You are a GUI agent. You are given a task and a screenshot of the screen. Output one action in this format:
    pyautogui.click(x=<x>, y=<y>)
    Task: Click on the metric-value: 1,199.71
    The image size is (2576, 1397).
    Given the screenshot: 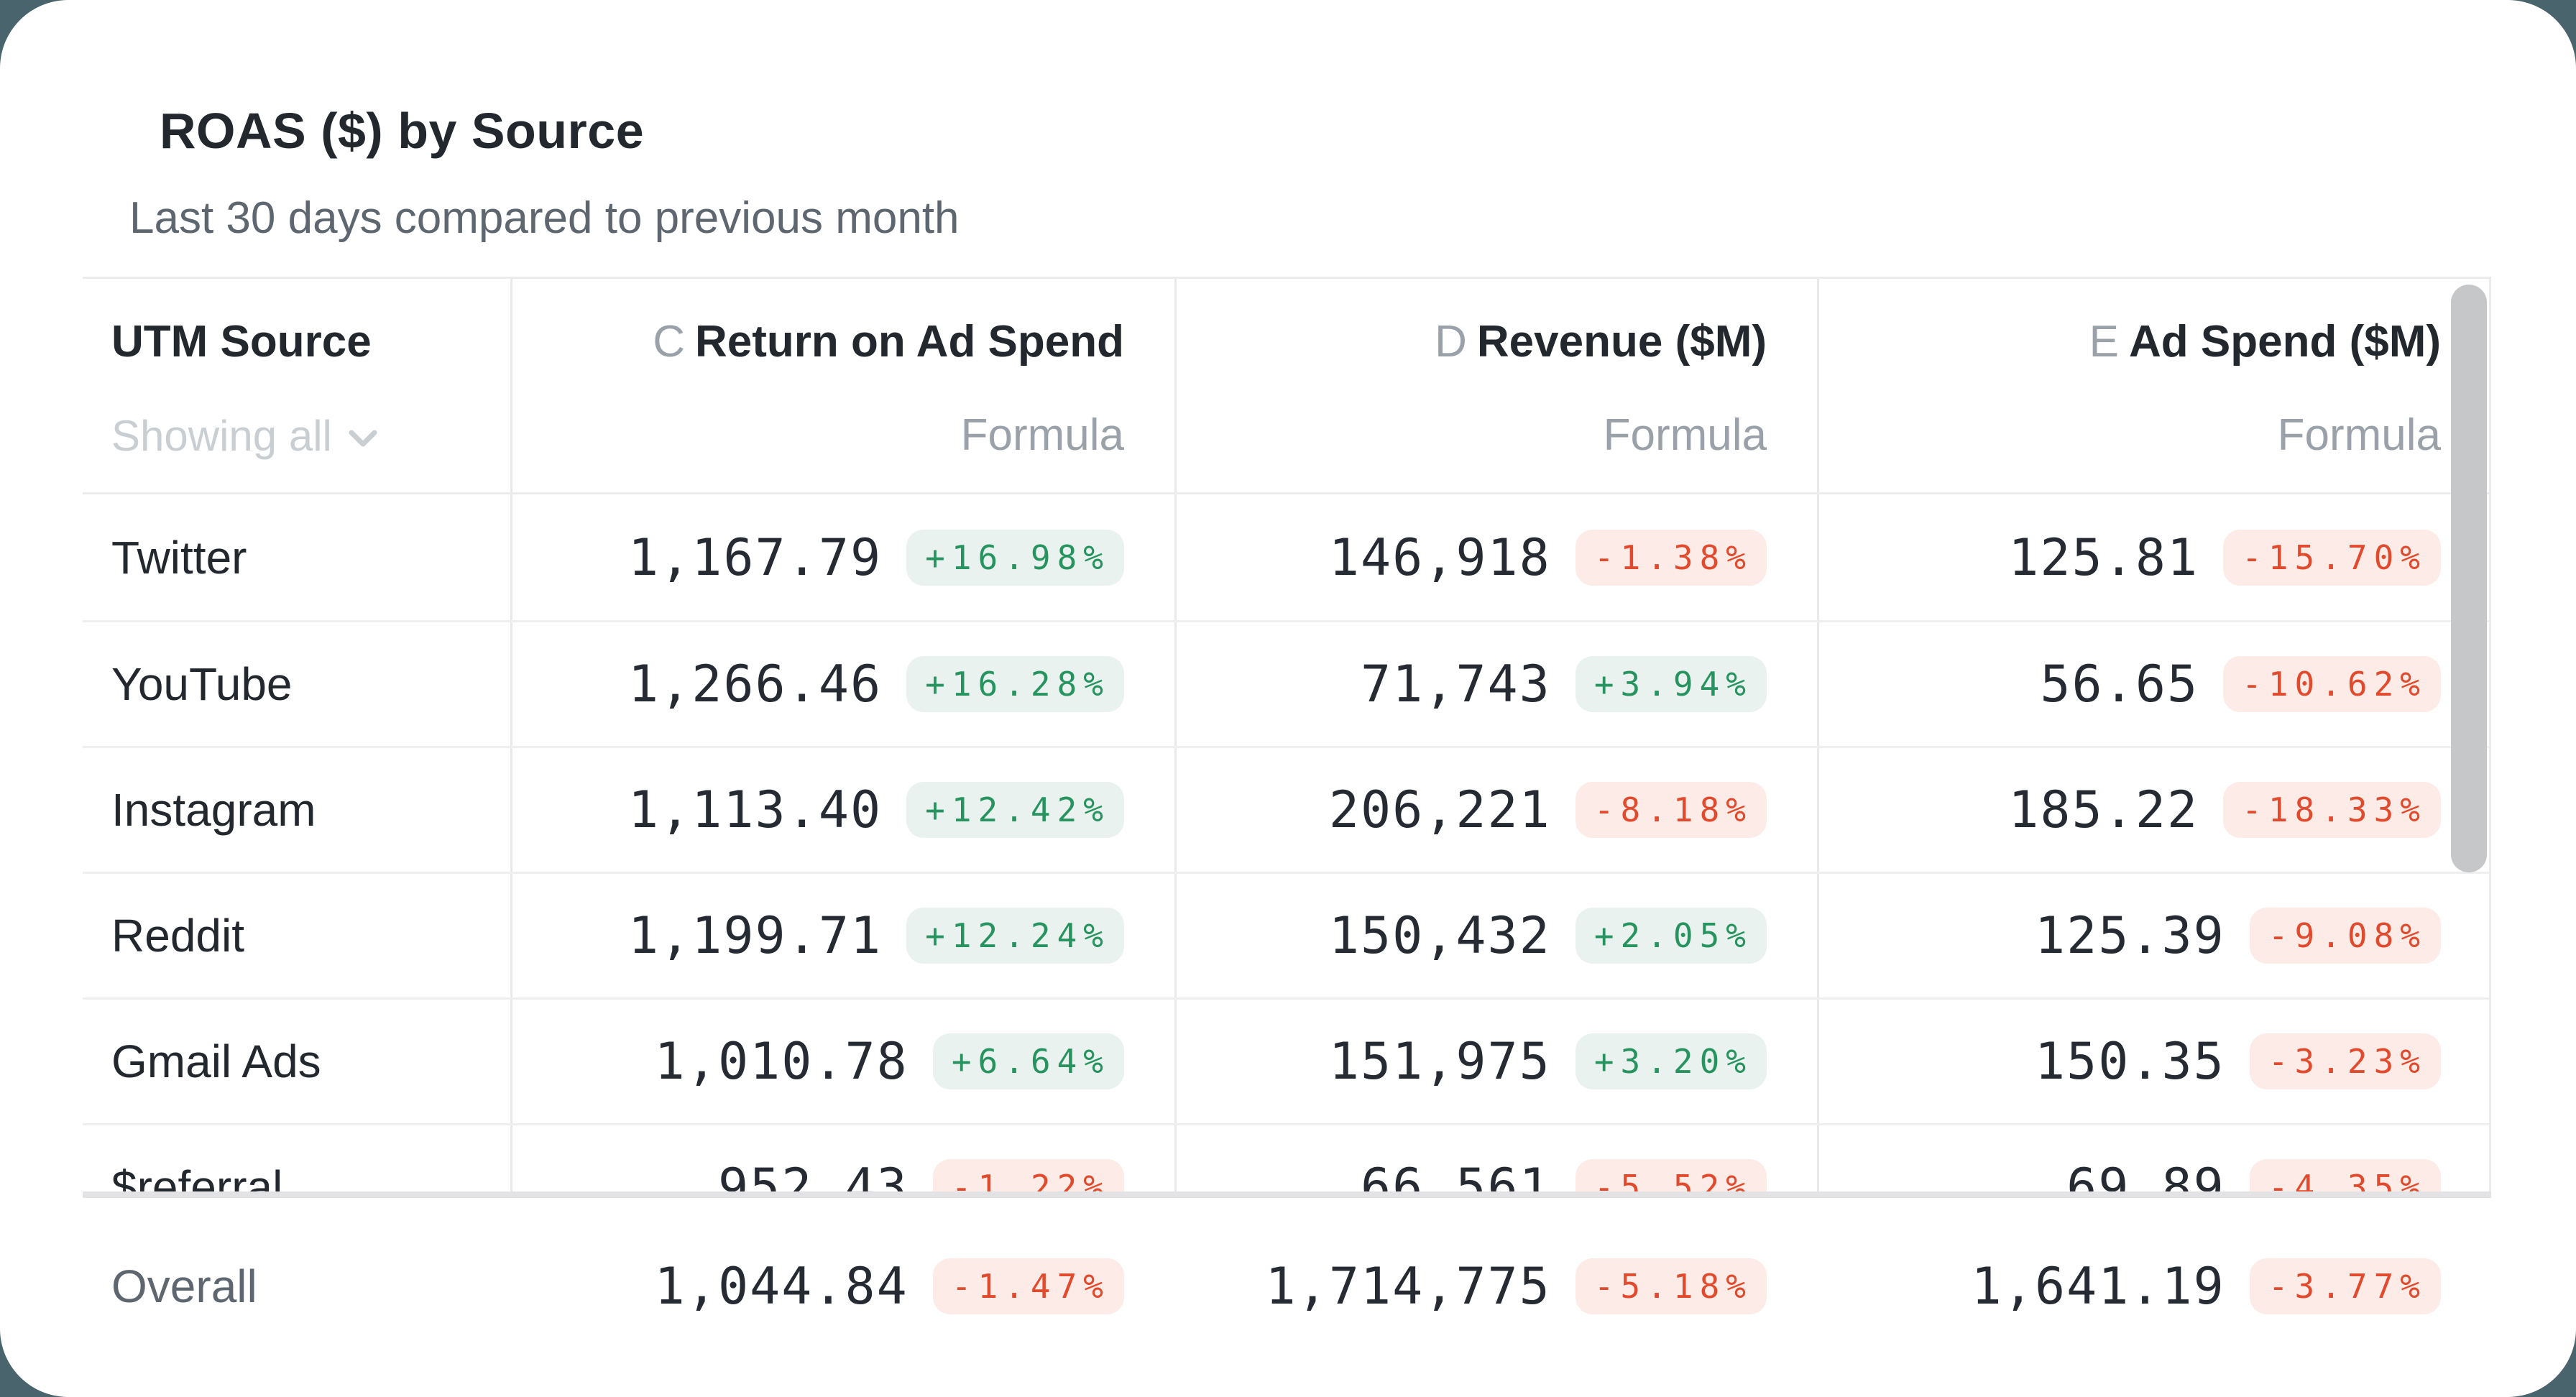 What is the action you would take?
    pyautogui.click(x=755, y=936)
    